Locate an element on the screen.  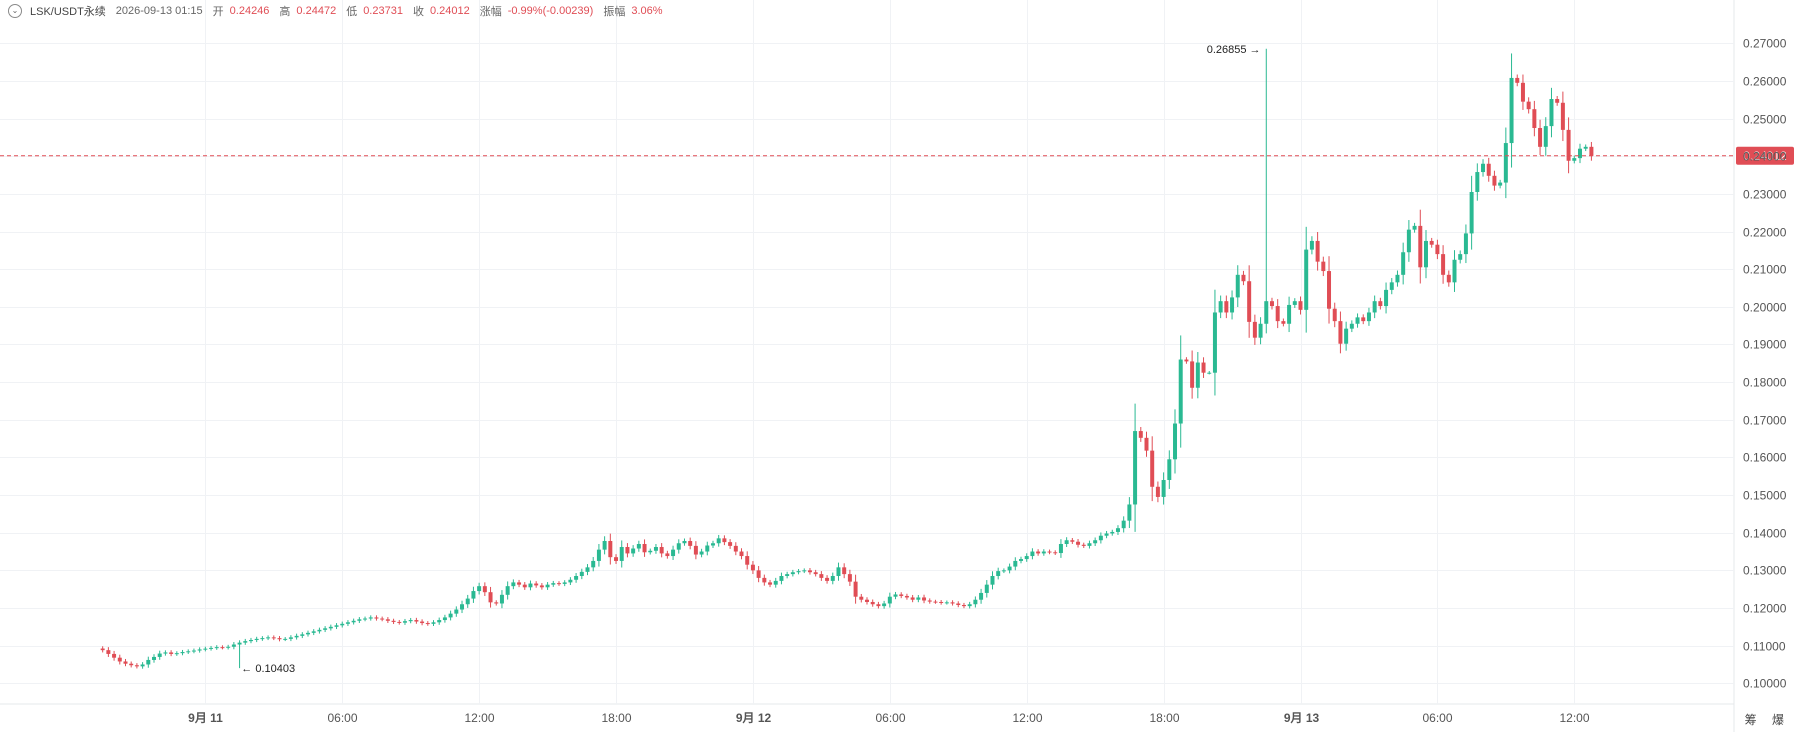
chevron-down-icon: ⌄ is located at coordinates (15, 11).